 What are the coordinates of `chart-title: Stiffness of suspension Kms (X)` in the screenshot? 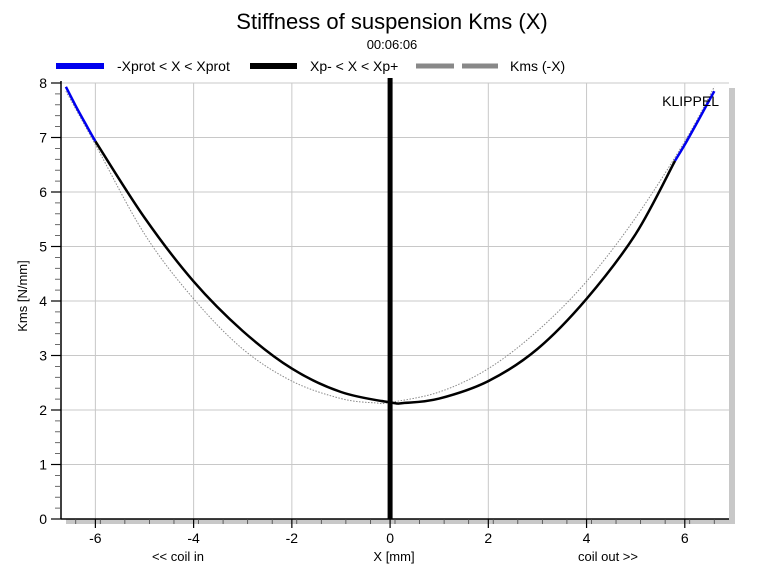 It's located at (391, 21).